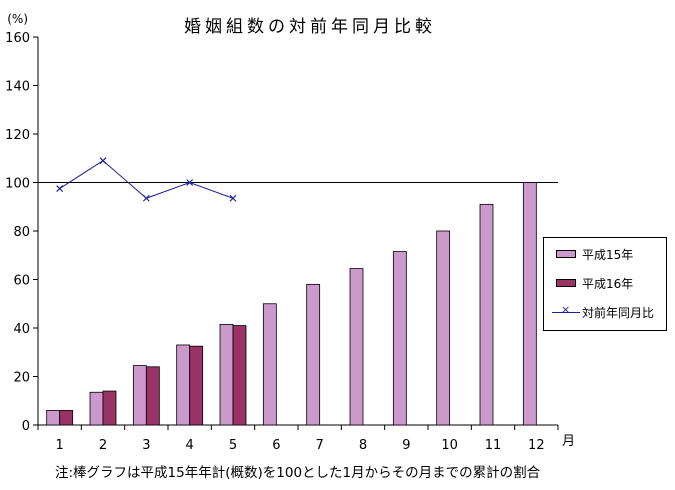 The height and width of the screenshot is (490, 675). What do you see at coordinates (568, 441) in the screenshot?
I see `x-axis-label: 月` at bounding box center [568, 441].